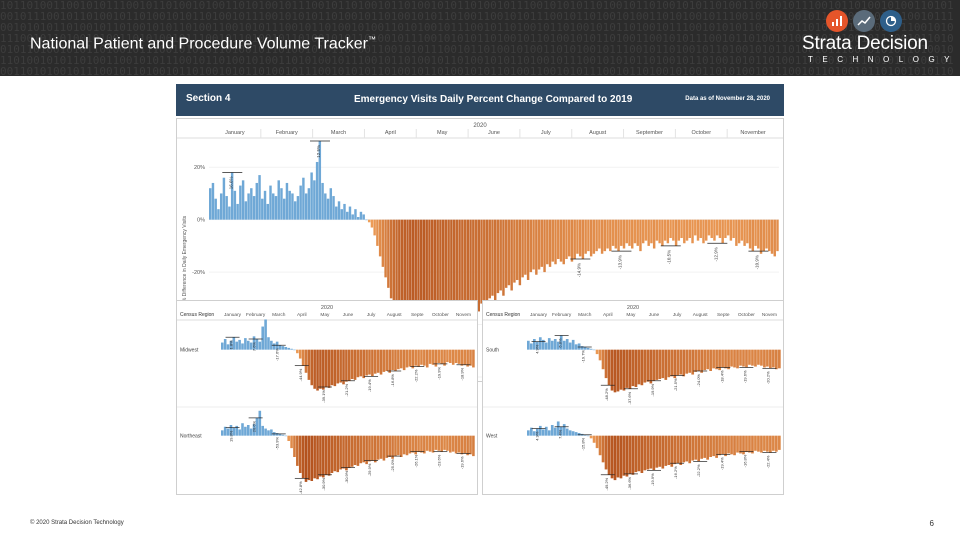 This screenshot has width=960, height=540. I want to click on footer-copyright: © 2020 Strata Decision Technology, so click(77, 523).